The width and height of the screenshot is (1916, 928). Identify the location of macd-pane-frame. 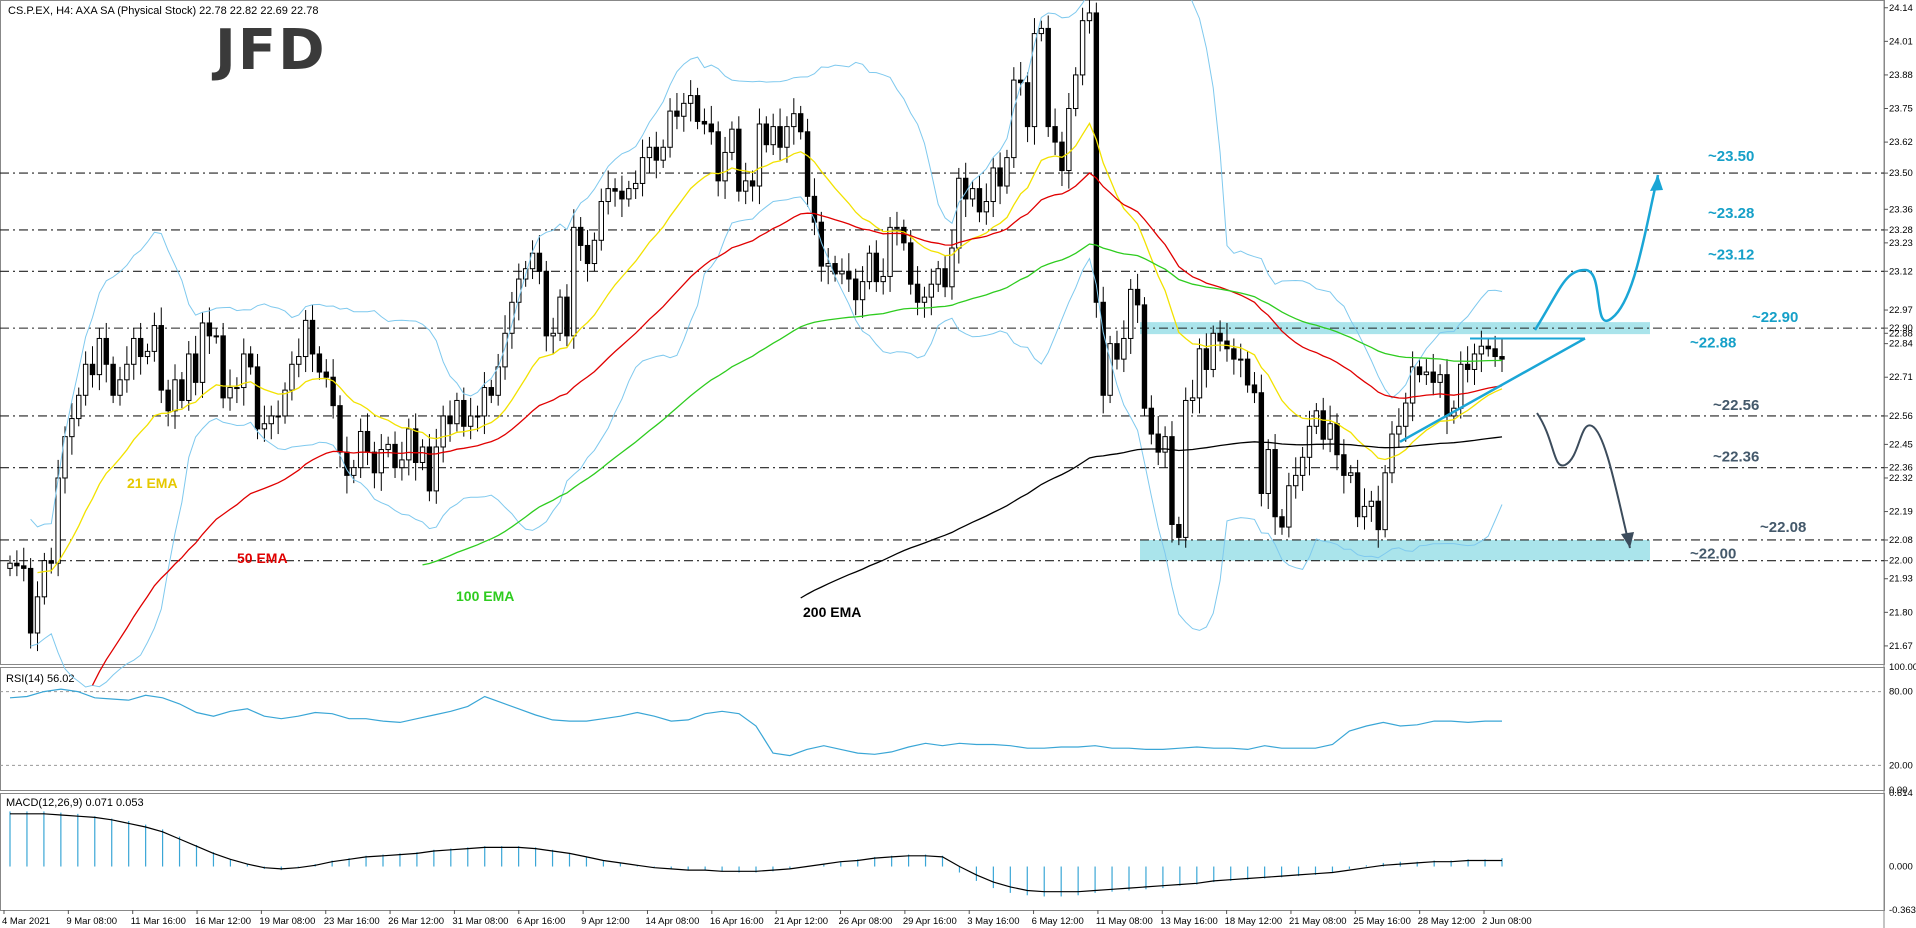
(942, 852).